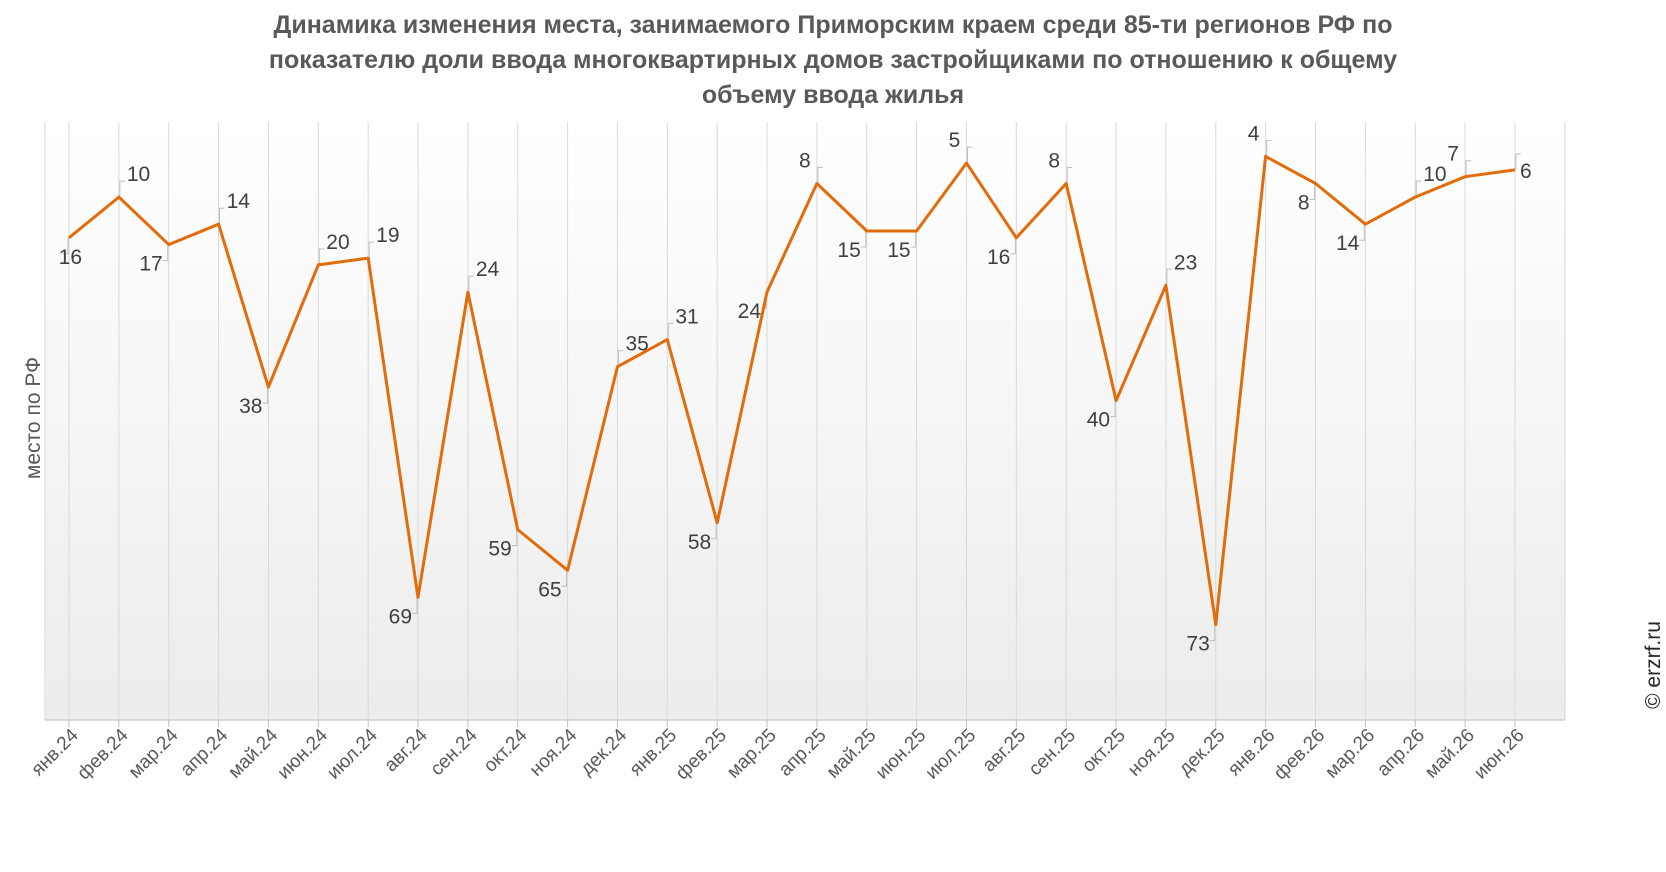 The width and height of the screenshot is (1666, 872). Describe the element at coordinates (701, 754) in the screenshot. I see `x-tick-label: фев.25` at that location.